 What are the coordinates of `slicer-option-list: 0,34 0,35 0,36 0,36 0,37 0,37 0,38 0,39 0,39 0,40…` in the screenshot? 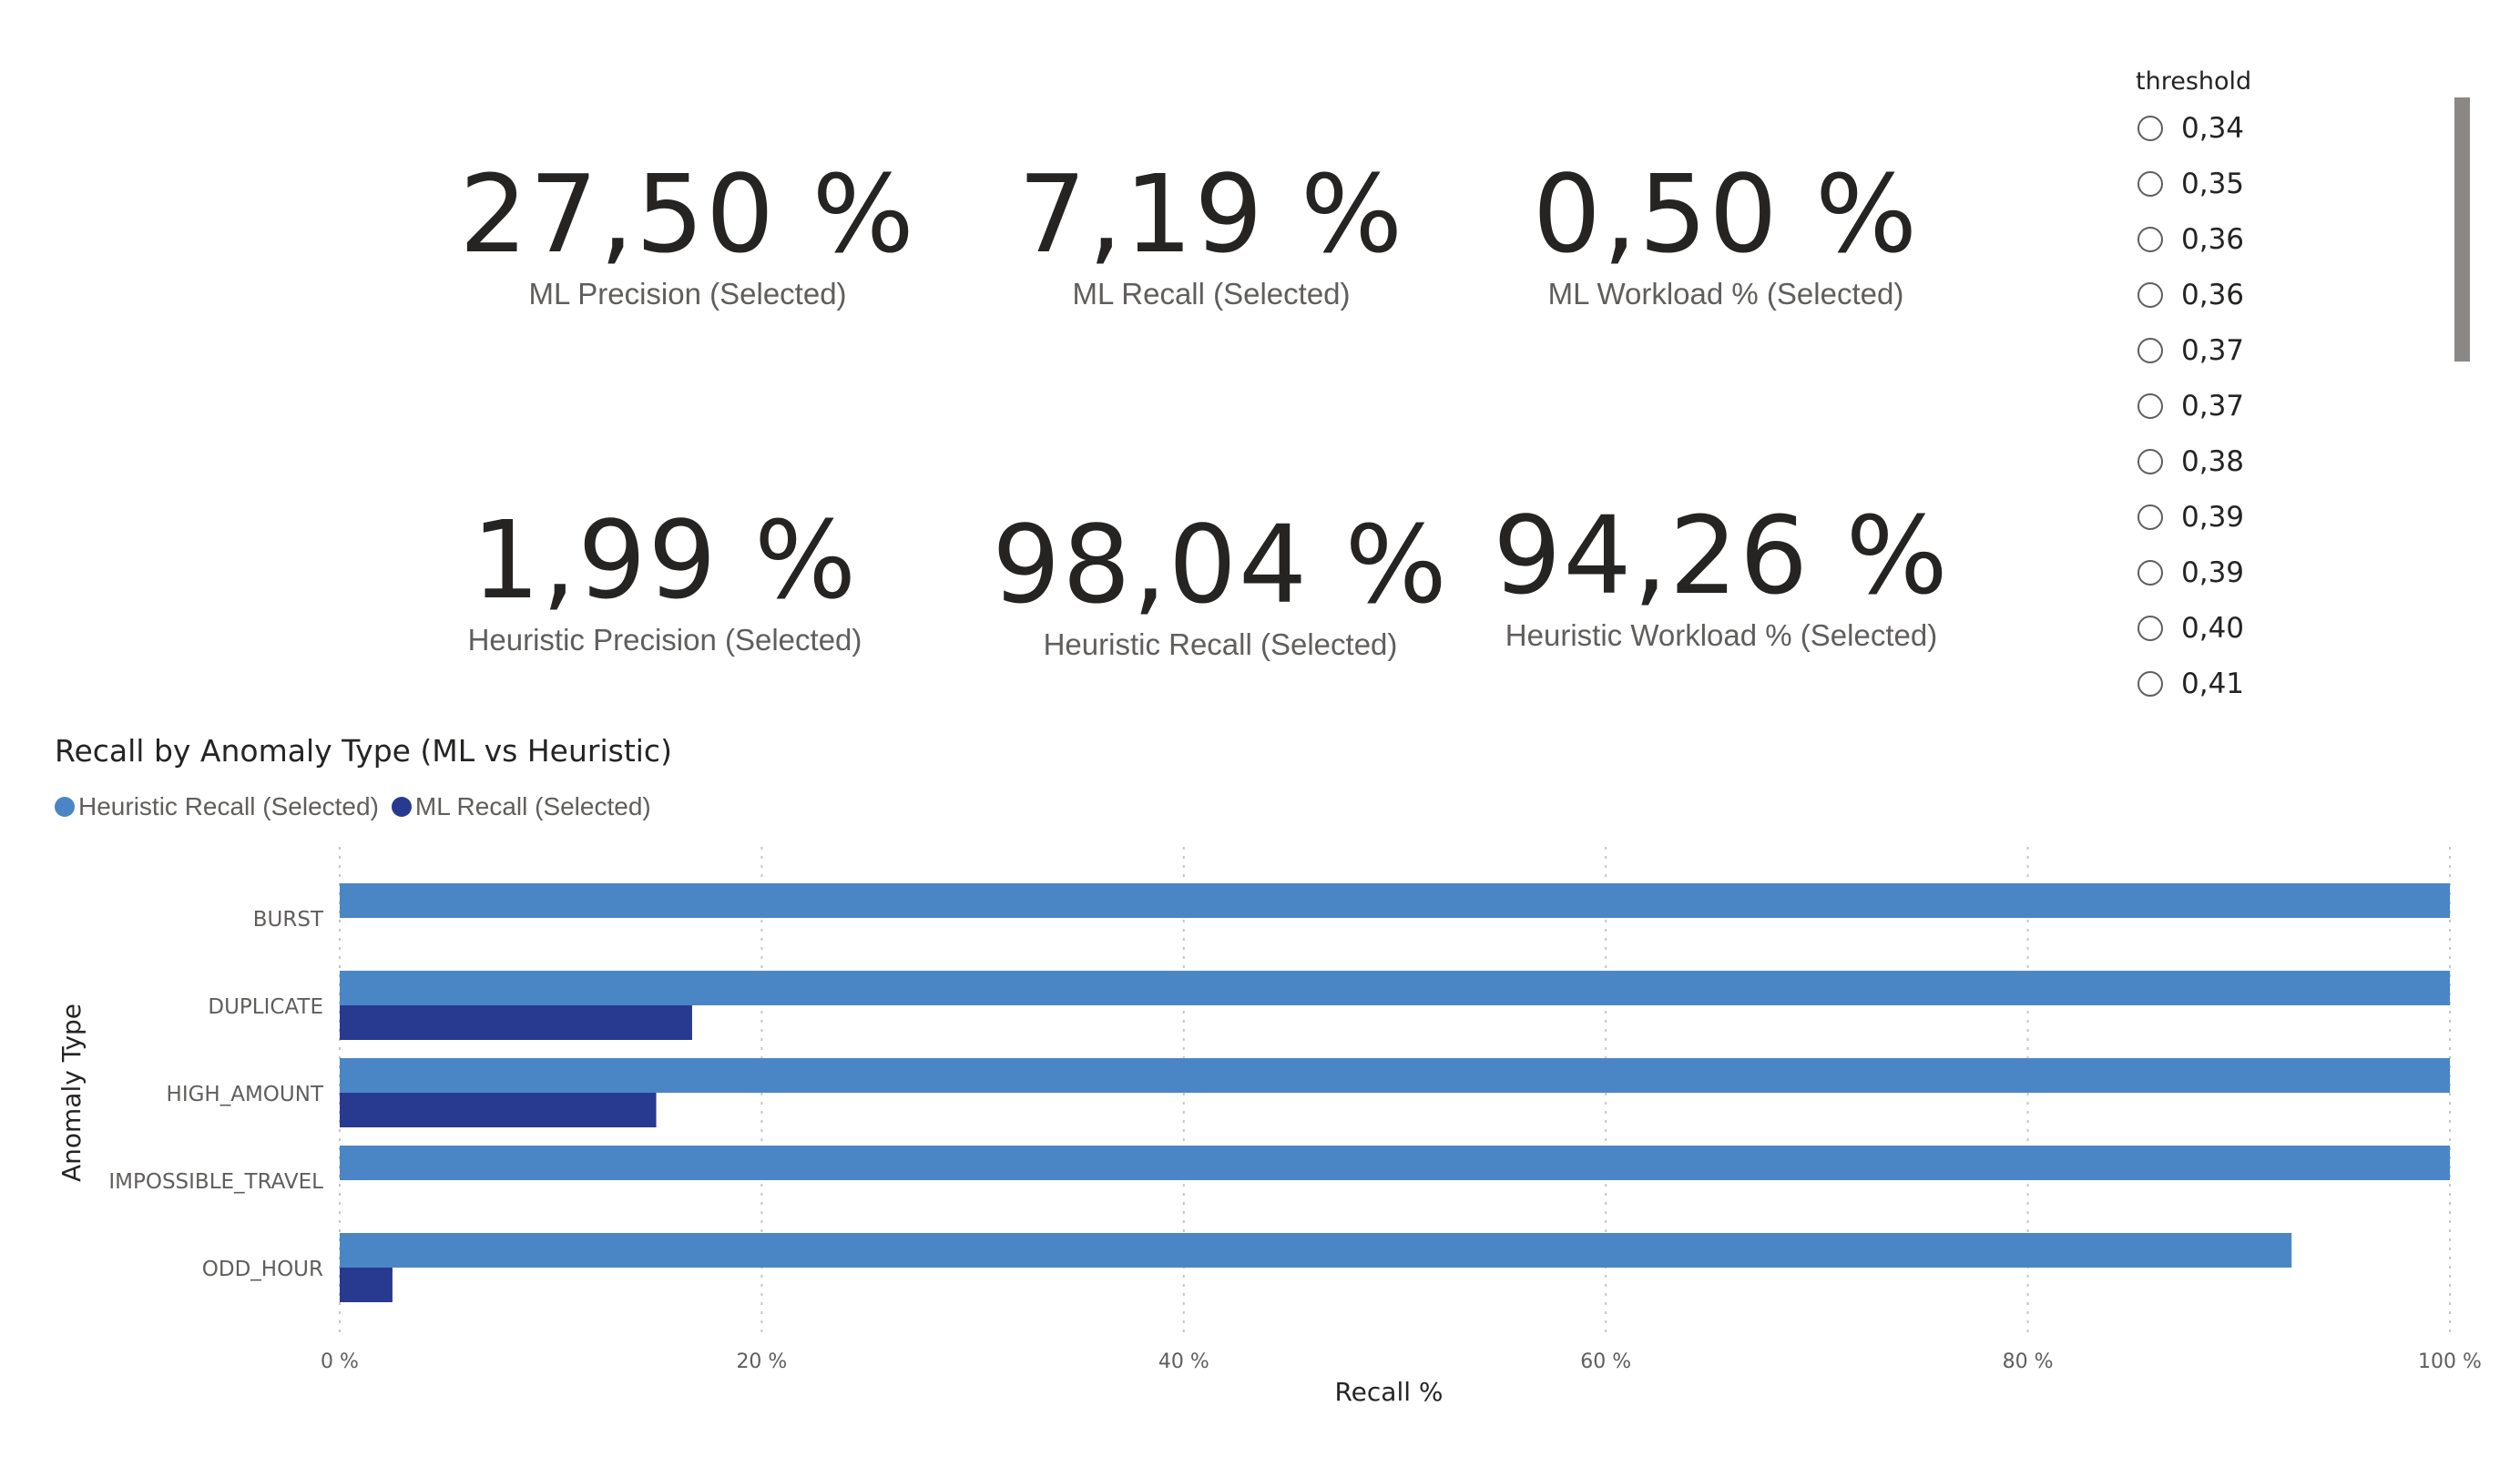 It's located at (2286, 405).